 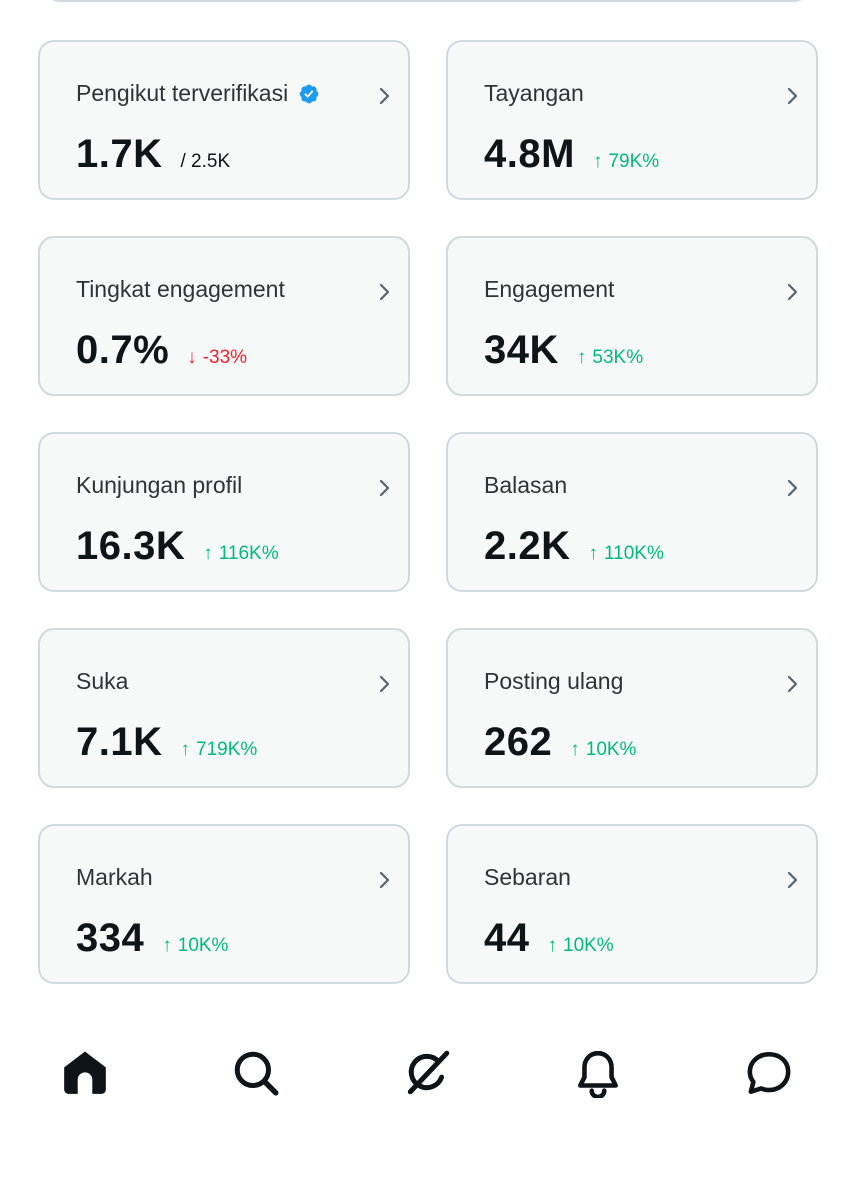 What do you see at coordinates (152, 938) in the screenshot?
I see `metric-value-row: 334 ↑ 10K%` at bounding box center [152, 938].